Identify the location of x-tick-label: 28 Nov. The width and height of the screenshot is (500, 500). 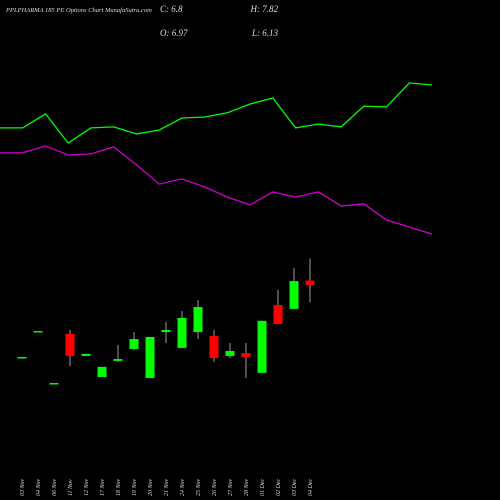
(247, 487).